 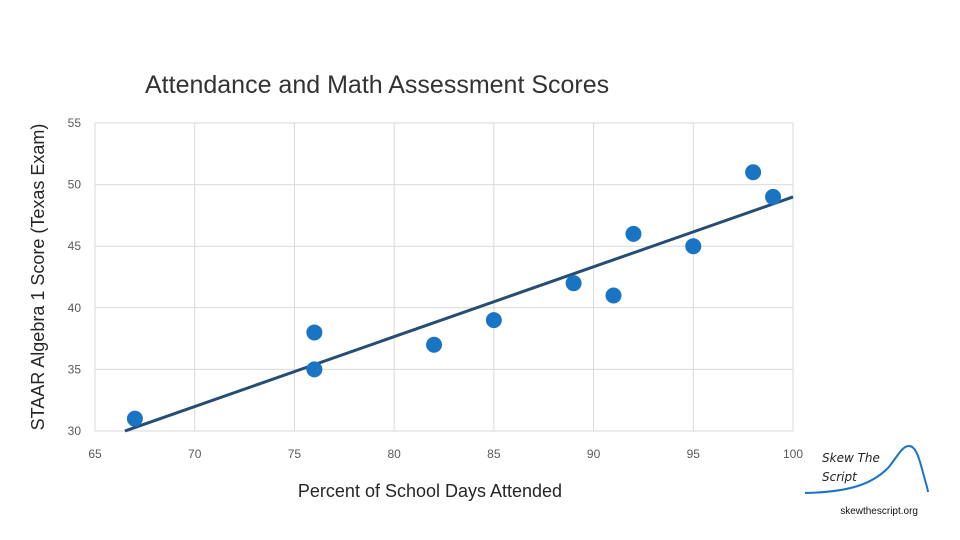 I want to click on y-tick-label: 30, so click(x=75, y=431).